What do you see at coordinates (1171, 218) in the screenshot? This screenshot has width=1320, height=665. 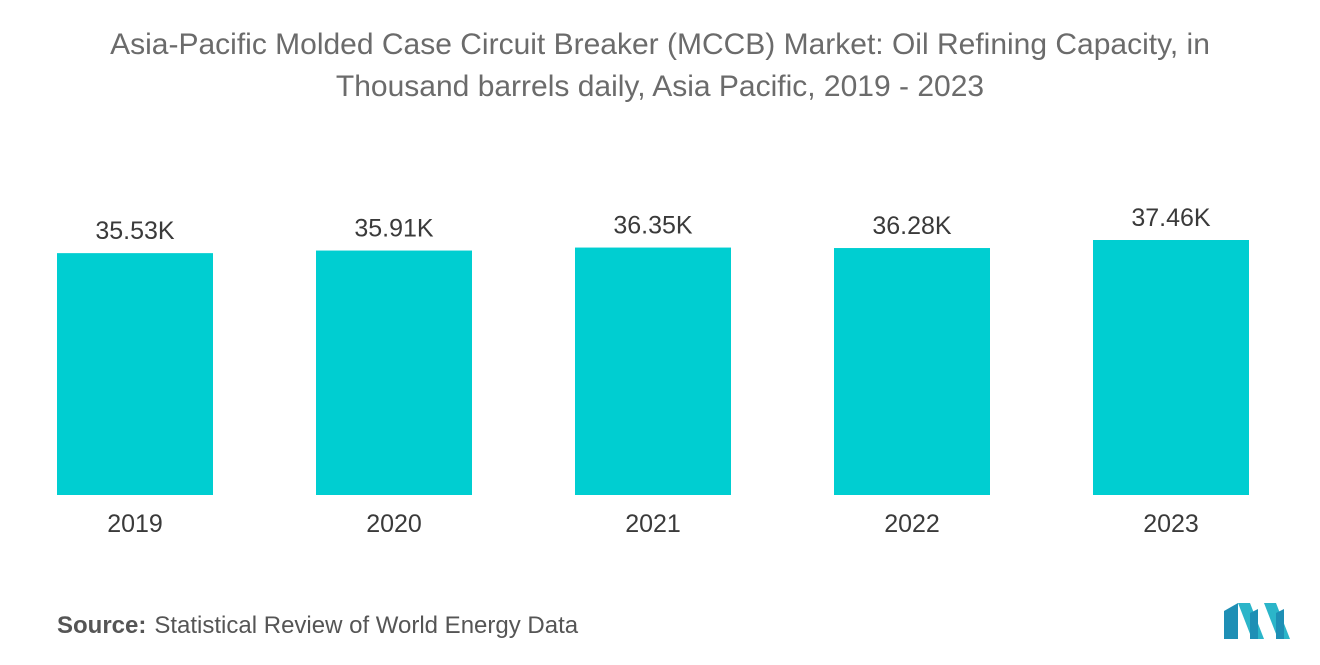 I see `data-label-2023: 37.46K` at bounding box center [1171, 218].